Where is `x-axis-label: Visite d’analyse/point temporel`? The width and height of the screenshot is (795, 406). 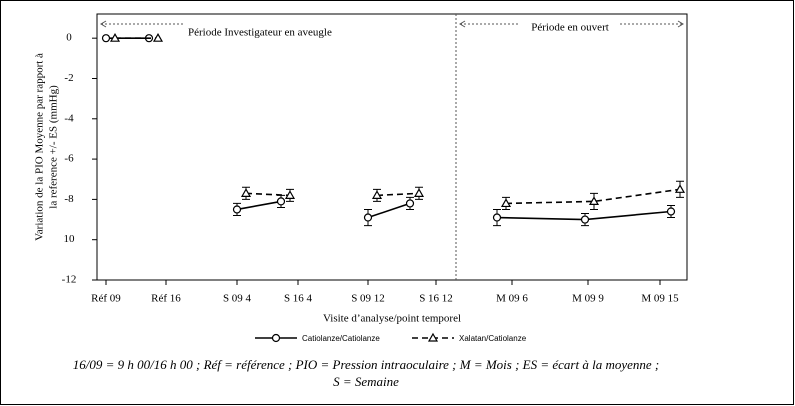
x-axis-label: Visite d’analyse/point temporel is located at coordinates (392, 319).